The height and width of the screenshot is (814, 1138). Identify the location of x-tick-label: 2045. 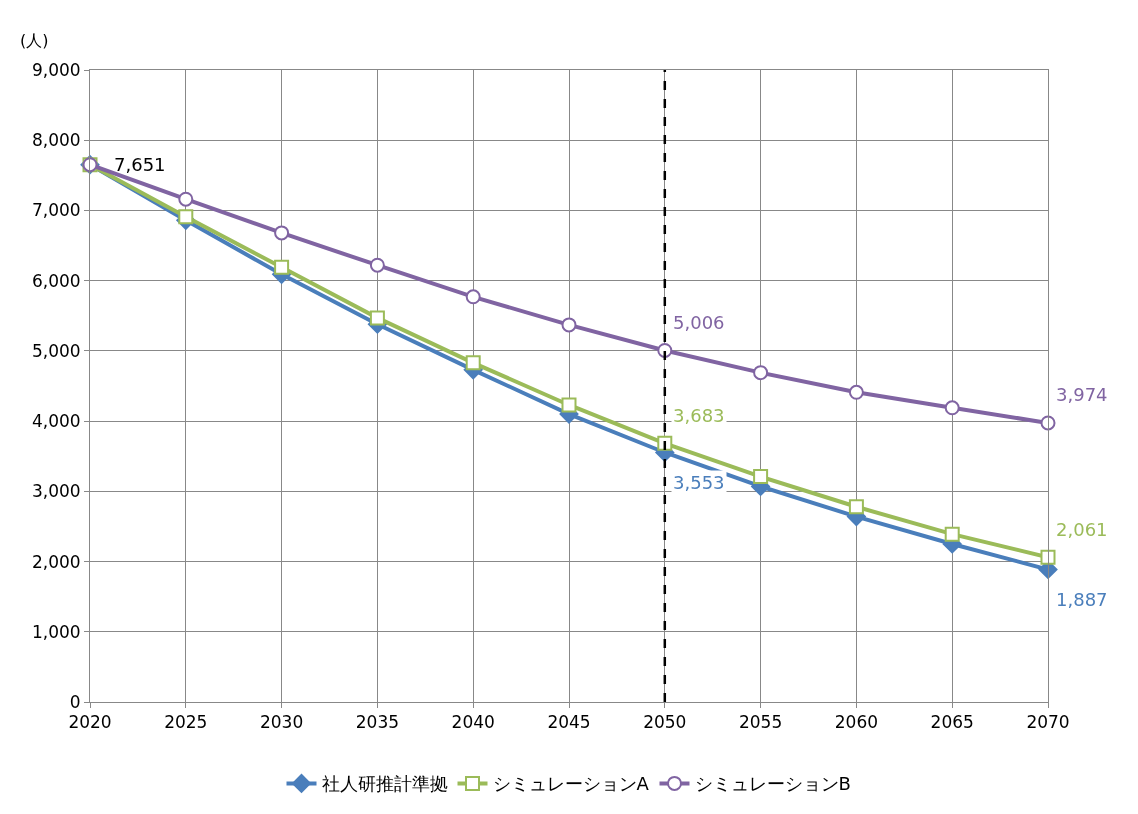
(569, 722).